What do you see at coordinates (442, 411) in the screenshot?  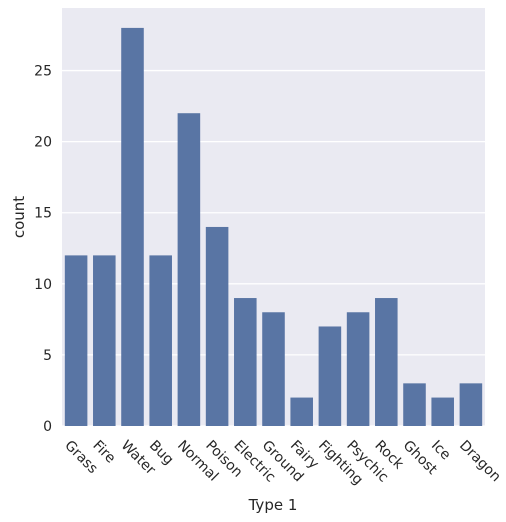 I see `bar-ice` at bounding box center [442, 411].